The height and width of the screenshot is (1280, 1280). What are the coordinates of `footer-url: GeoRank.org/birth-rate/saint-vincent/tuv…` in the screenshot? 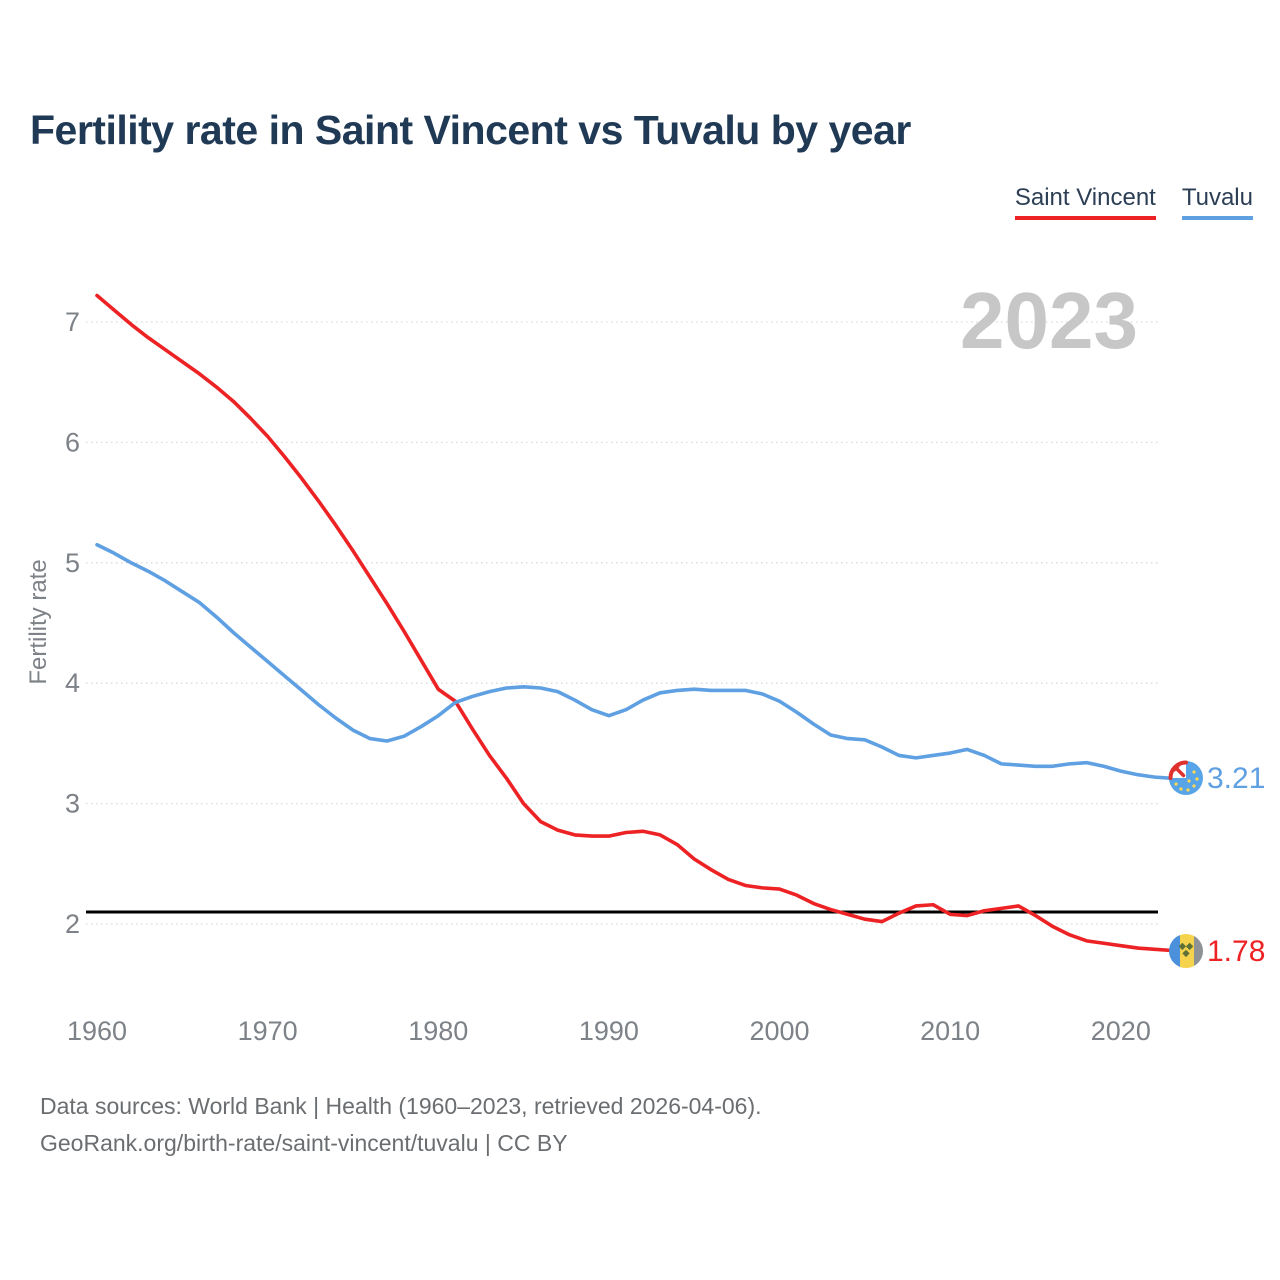 It's located at (304, 1143).